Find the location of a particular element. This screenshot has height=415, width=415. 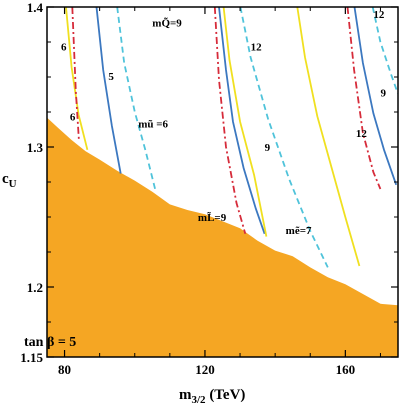

x-tick-label-3: 160 is located at coordinates (346, 369).